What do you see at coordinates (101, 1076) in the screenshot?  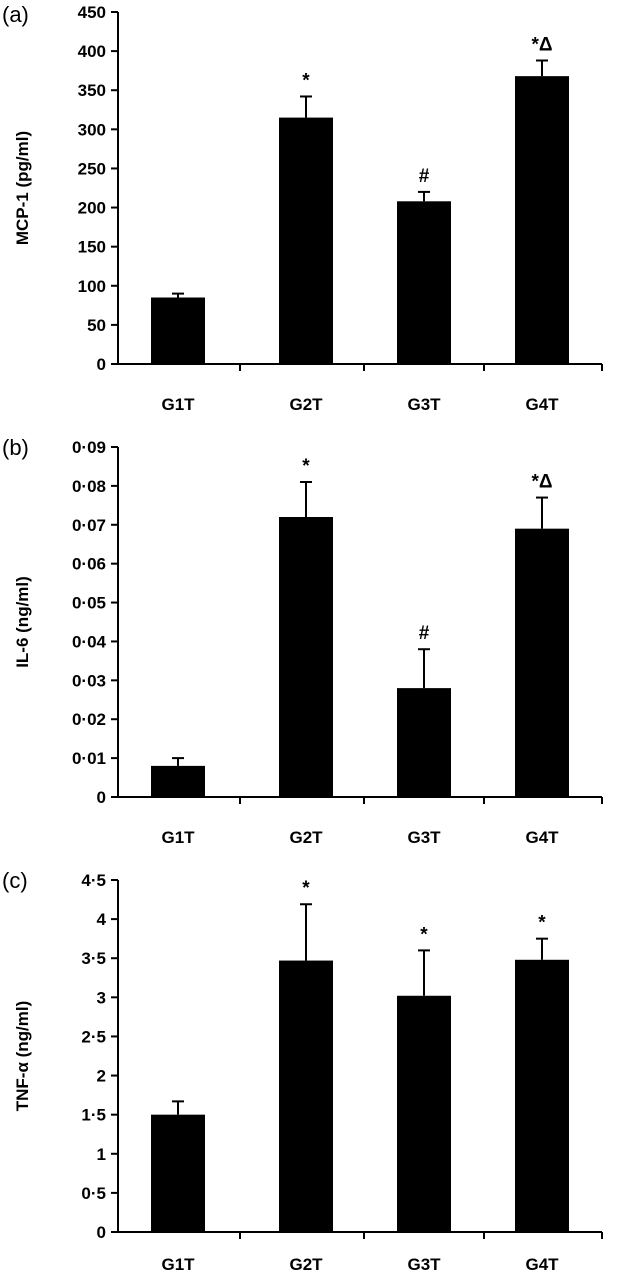 I see `y-tick-label: 2` at bounding box center [101, 1076].